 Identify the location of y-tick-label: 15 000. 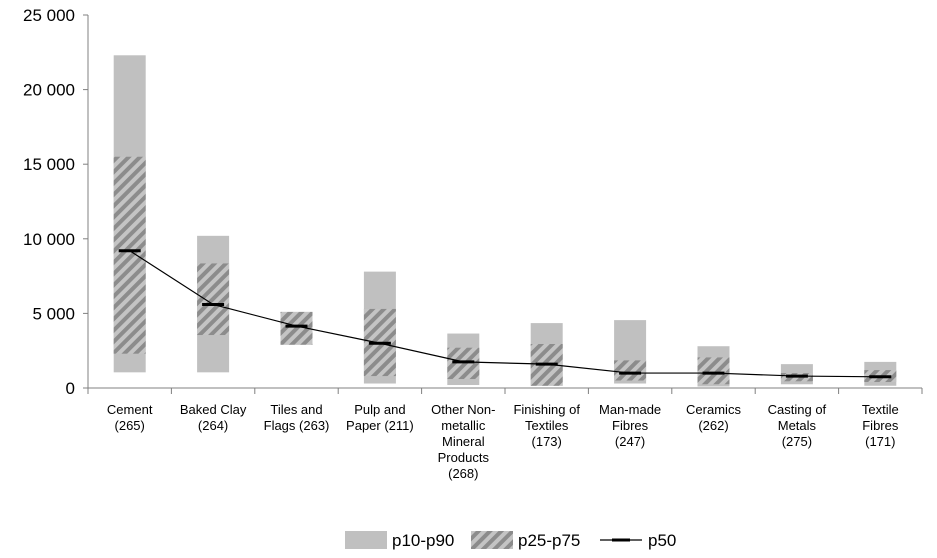
(49, 164).